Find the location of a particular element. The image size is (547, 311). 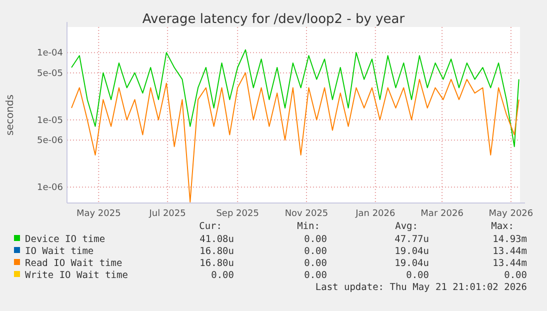

y-tick-label: 1e-06 is located at coordinates (50, 188).